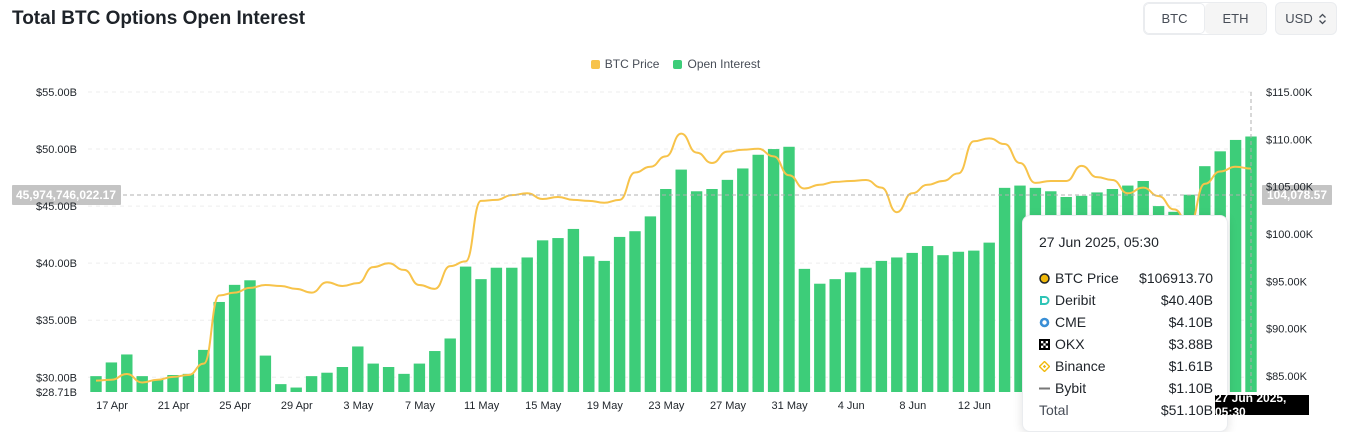 The image size is (1351, 432). Describe the element at coordinates (605, 406) in the screenshot. I see `x-tick-label: 19 May` at that location.